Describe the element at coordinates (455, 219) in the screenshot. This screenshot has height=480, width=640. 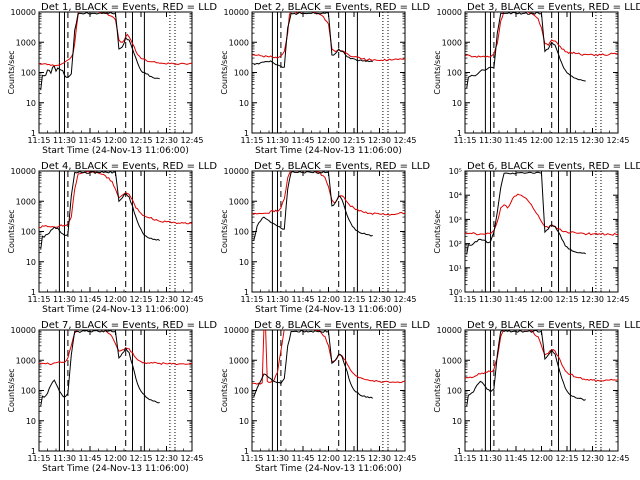
I see `y-tick-label: 10³` at that location.